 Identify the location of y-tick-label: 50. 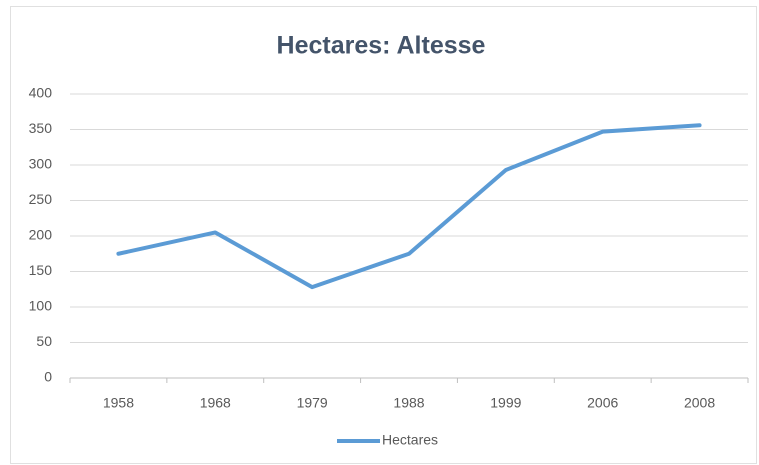
(44, 341).